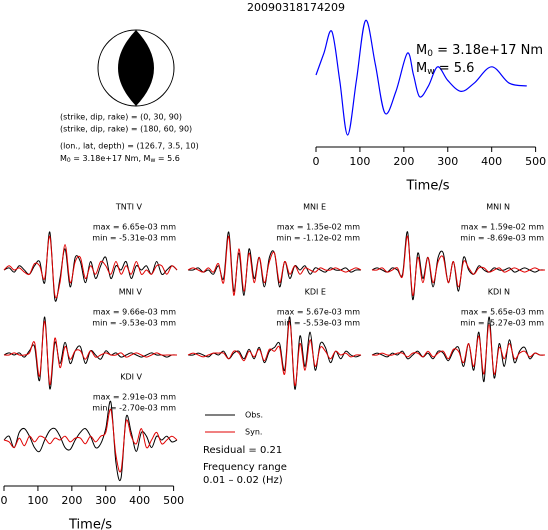 Image resolution: width=548 pixels, height=530 pixels. What do you see at coordinates (134, 227) in the screenshot?
I see `max-label: max = 6.65e-03 mm` at bounding box center [134, 227].